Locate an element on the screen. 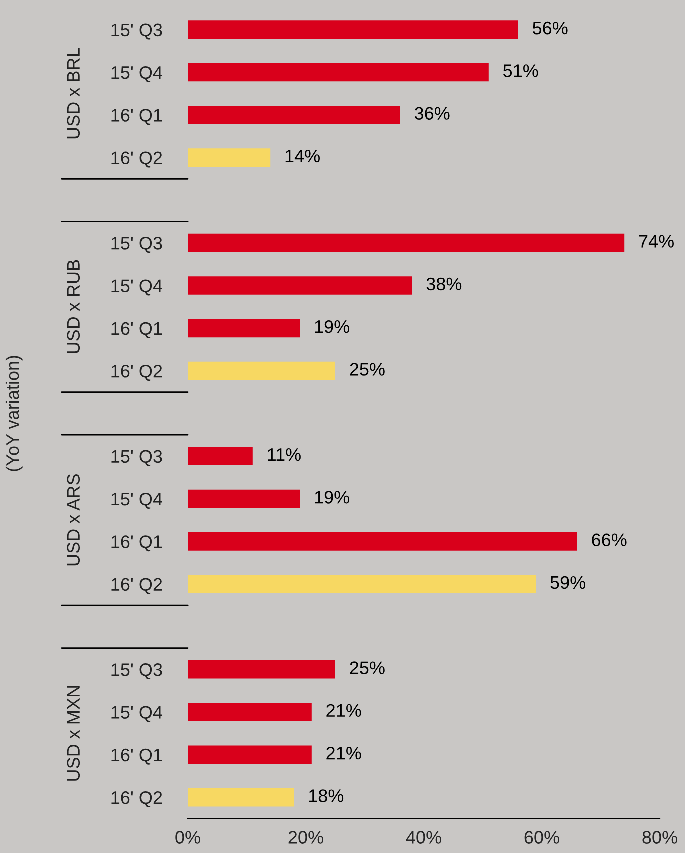 The height and width of the screenshot is (853, 685). data-label: 51% is located at coordinates (521, 71).